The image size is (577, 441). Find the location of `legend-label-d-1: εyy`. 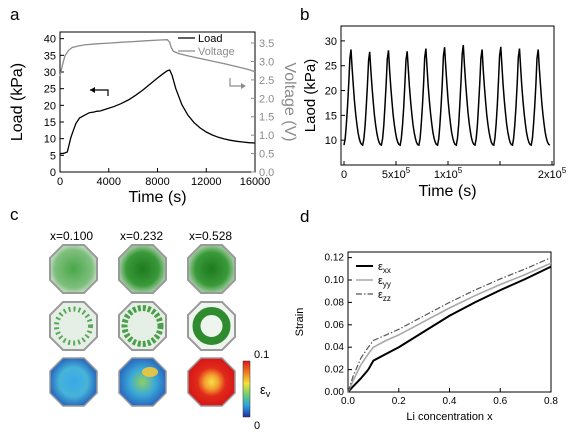

legend-label-d-1: εyy is located at coordinates (384, 282).